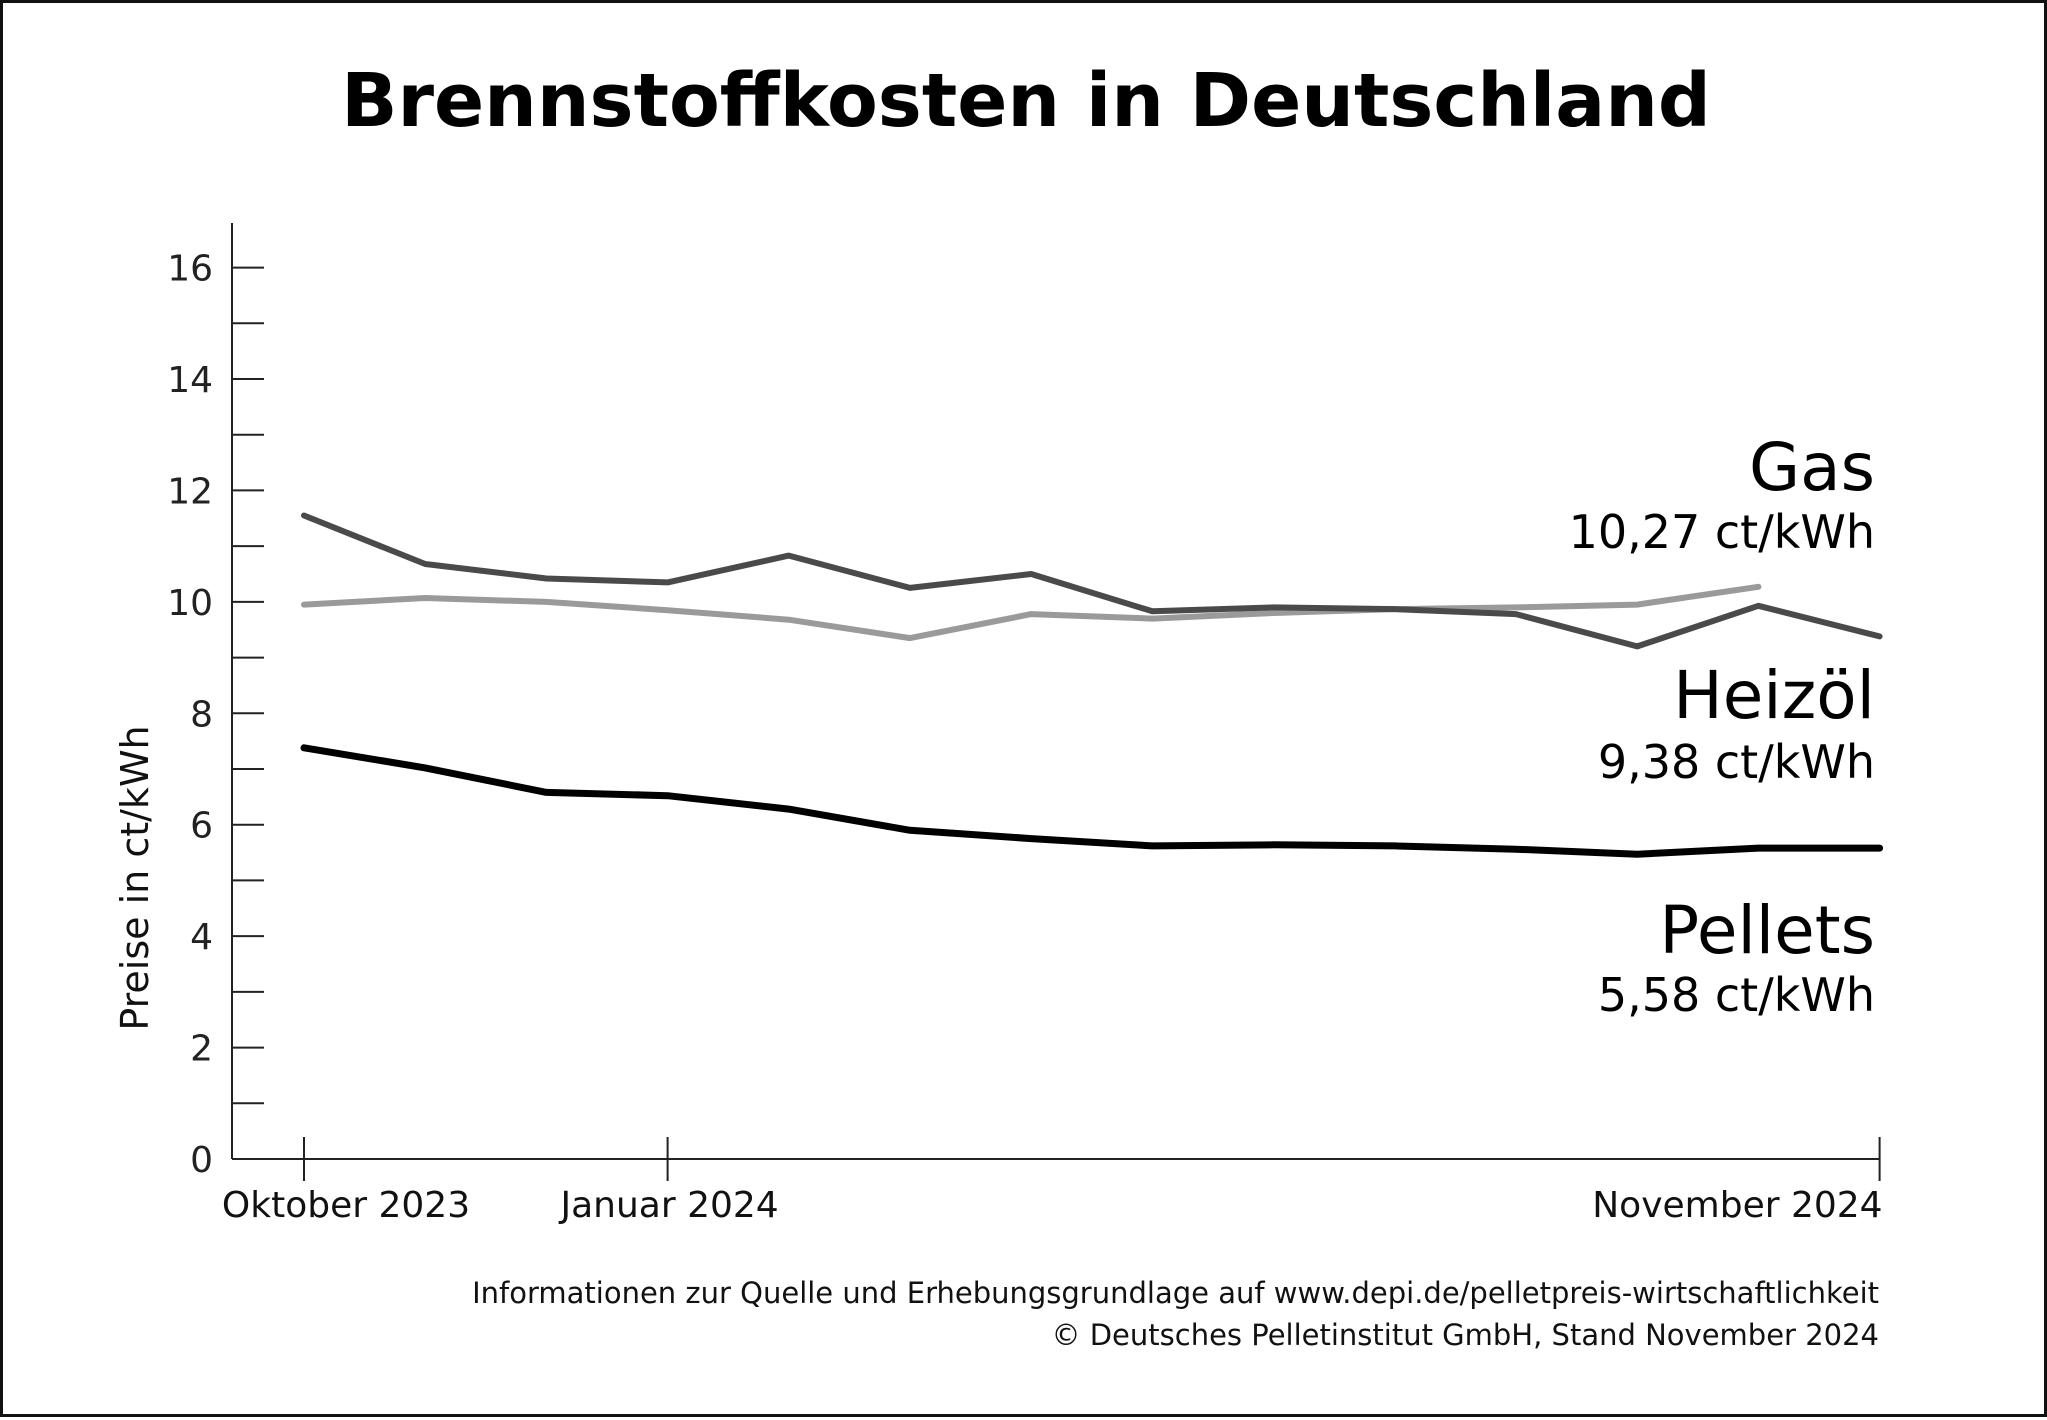 The width and height of the screenshot is (2047, 1420). I want to click on x-tick-label: November 2024, so click(1737, 1205).